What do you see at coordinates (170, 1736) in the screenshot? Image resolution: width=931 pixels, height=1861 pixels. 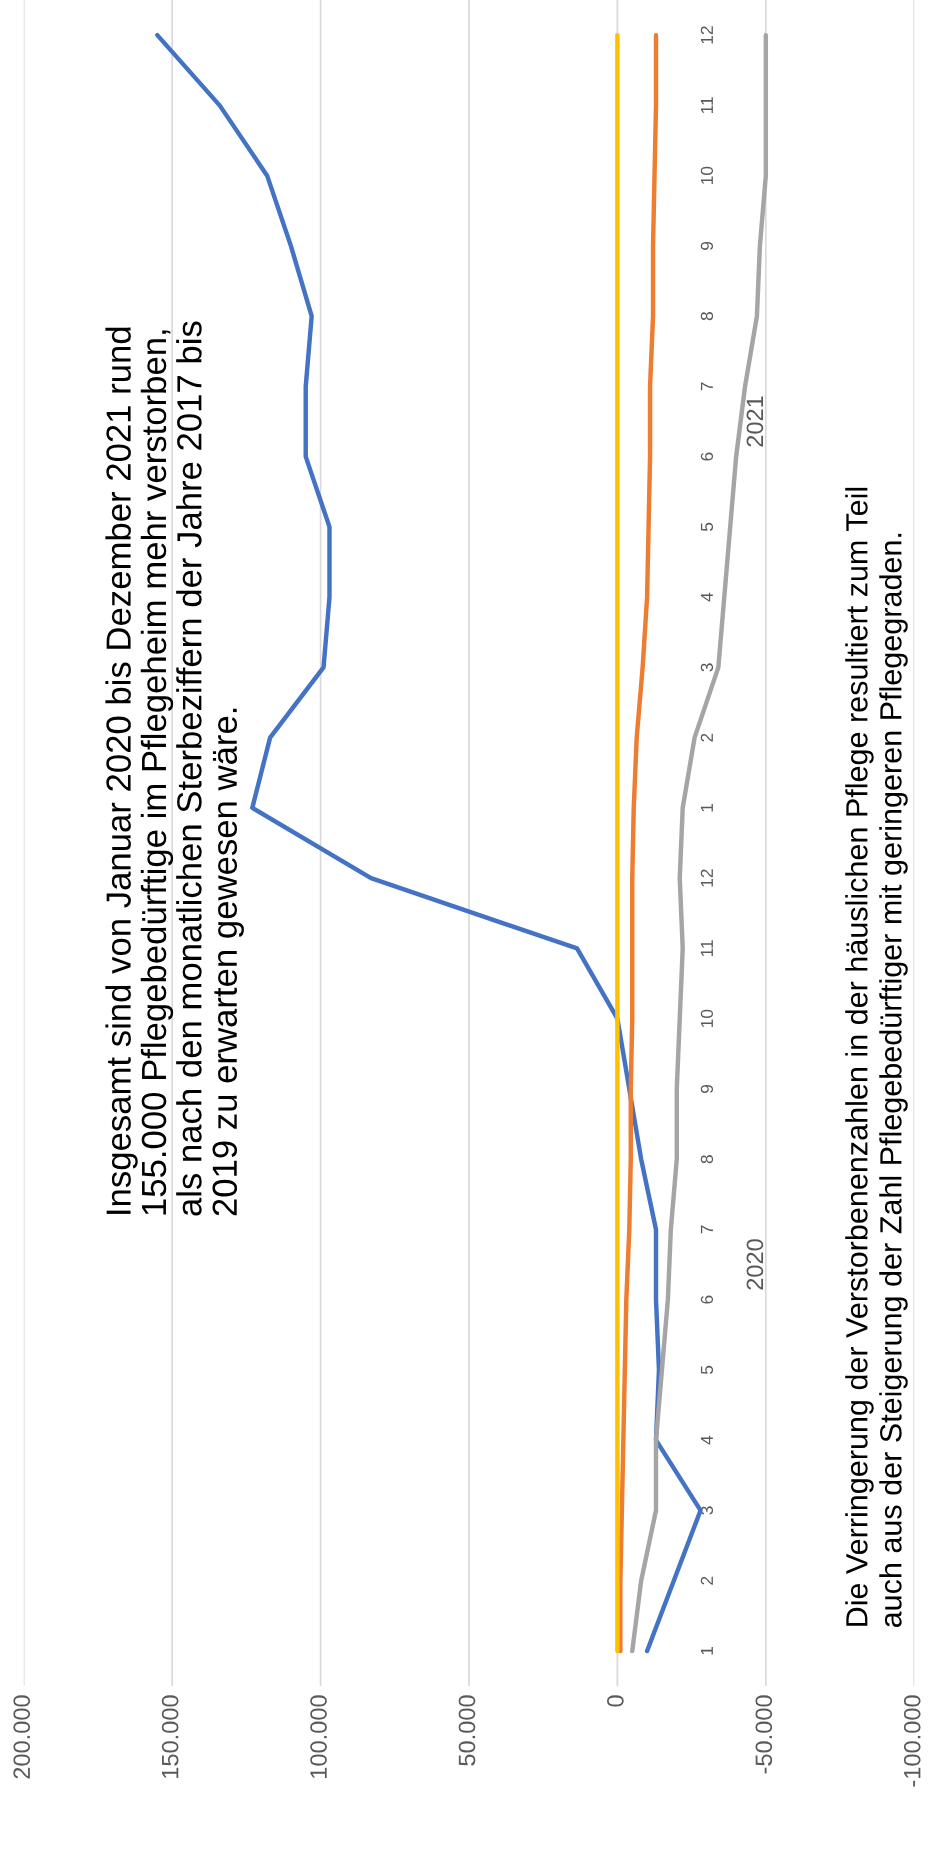 I see `x-tick-label: 150.000` at bounding box center [170, 1736].